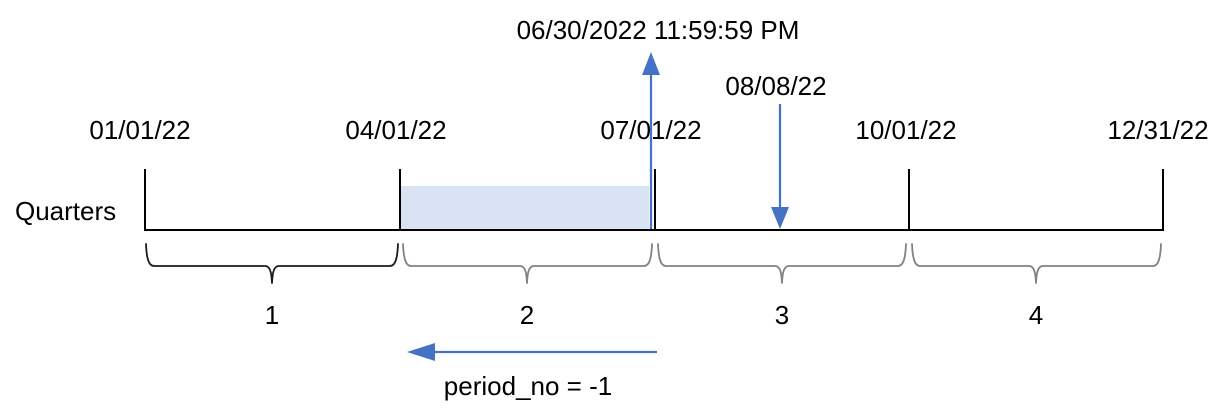  Describe the element at coordinates (658, 30) in the screenshot. I see `quarter-end-result-label: 06/30/2022 11:59:59 PM` at that location.